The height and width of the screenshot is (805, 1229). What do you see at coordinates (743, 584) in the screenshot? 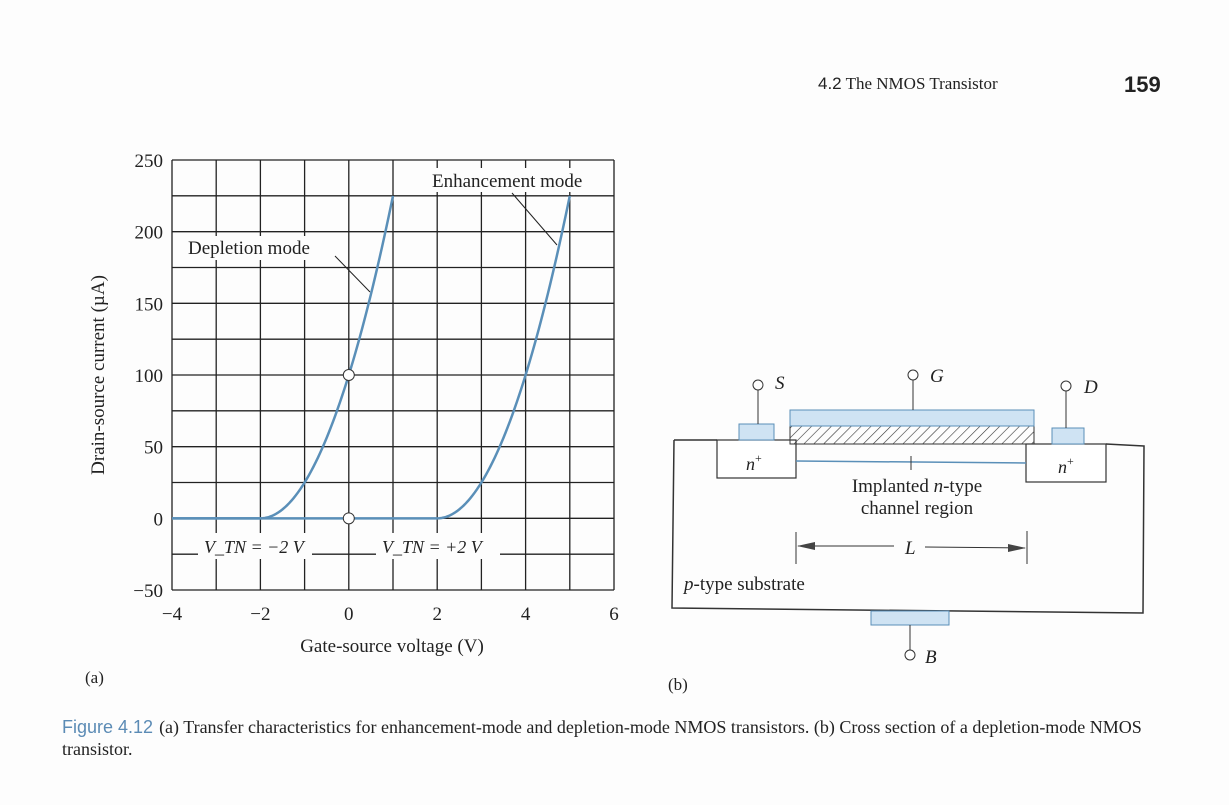
I see `substrate-label: p-type substrate` at bounding box center [743, 584].